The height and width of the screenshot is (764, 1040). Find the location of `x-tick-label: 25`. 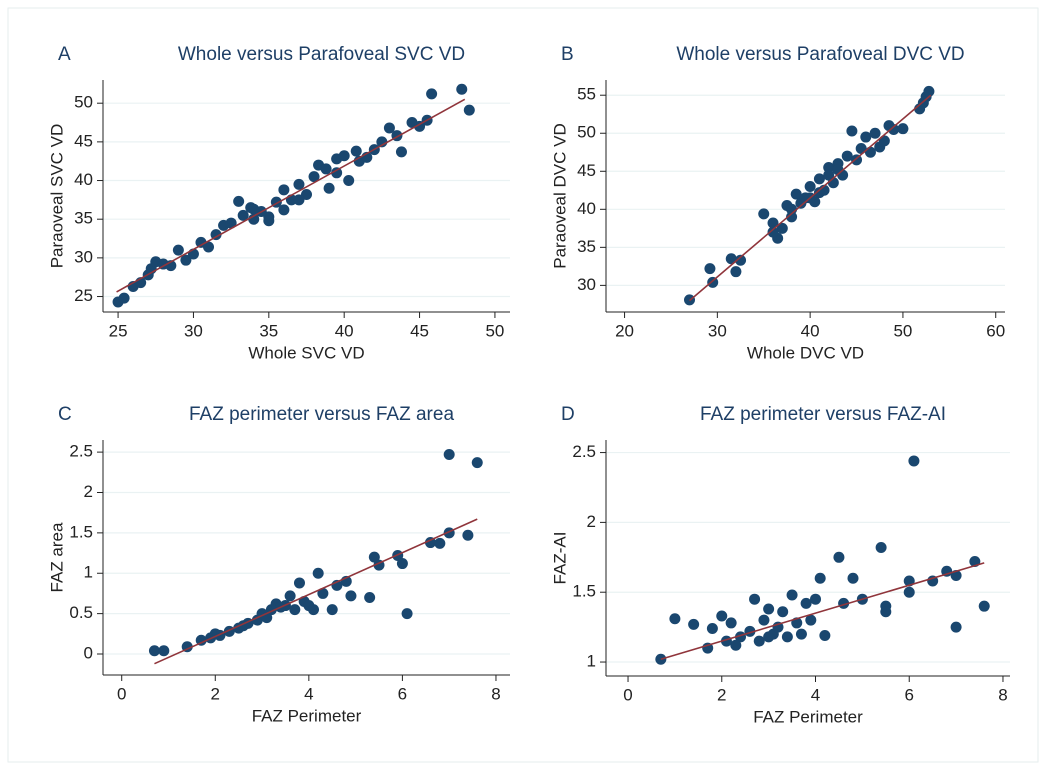

x-tick-label: 25 is located at coordinates (118, 330).